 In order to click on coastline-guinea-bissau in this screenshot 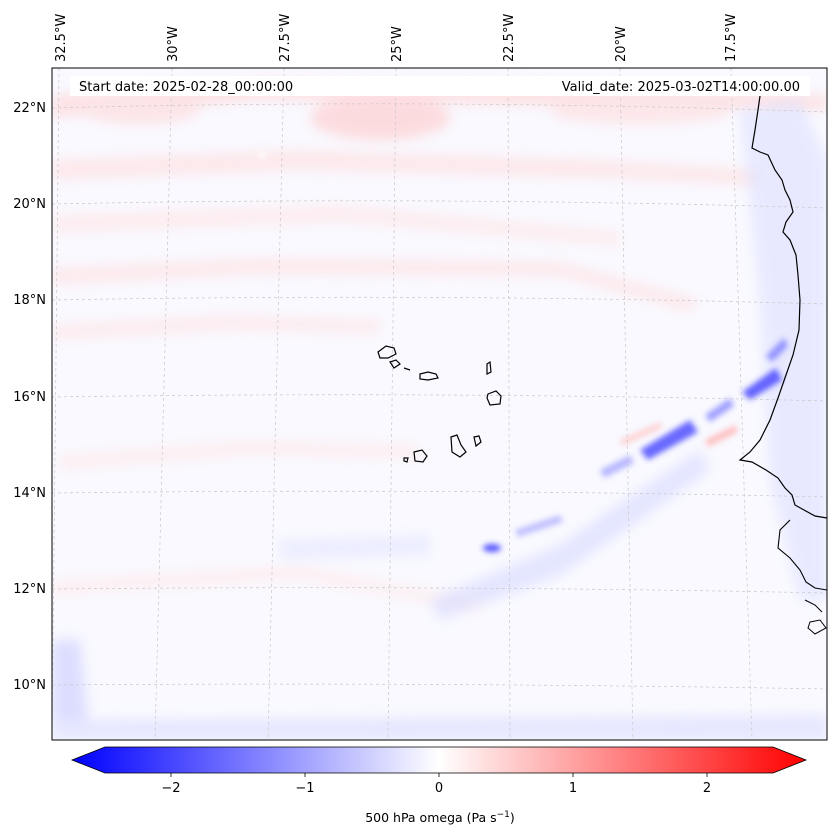, I will do `click(802, 555)`.